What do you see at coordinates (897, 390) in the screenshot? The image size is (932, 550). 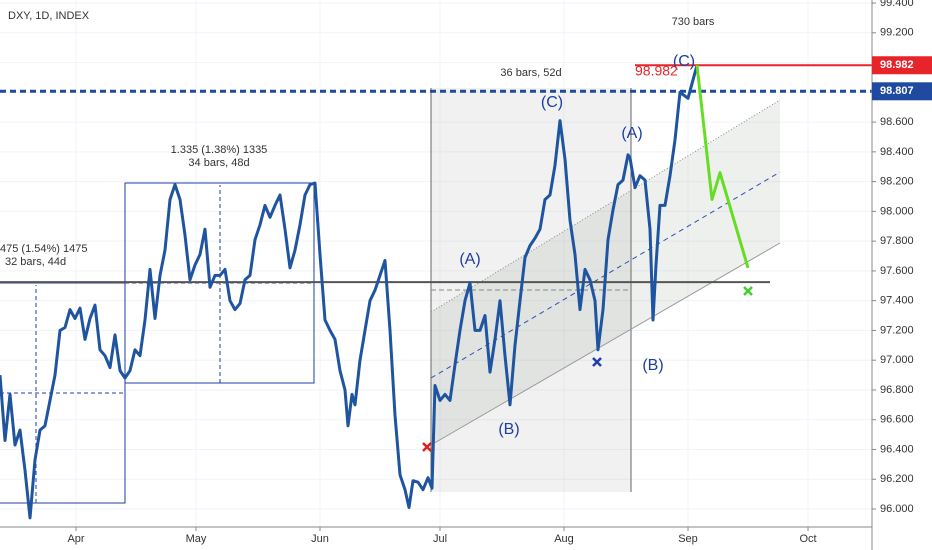 I see `y-tick-label: 96.800` at bounding box center [897, 390].